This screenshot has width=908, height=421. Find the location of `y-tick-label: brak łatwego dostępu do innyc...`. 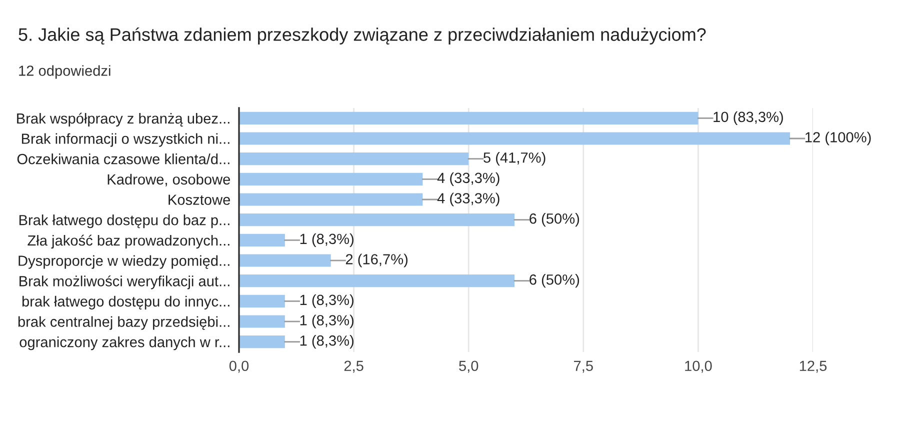

y-tick-label: brak łatwego dostępu do innyc... is located at coordinates (126, 303).